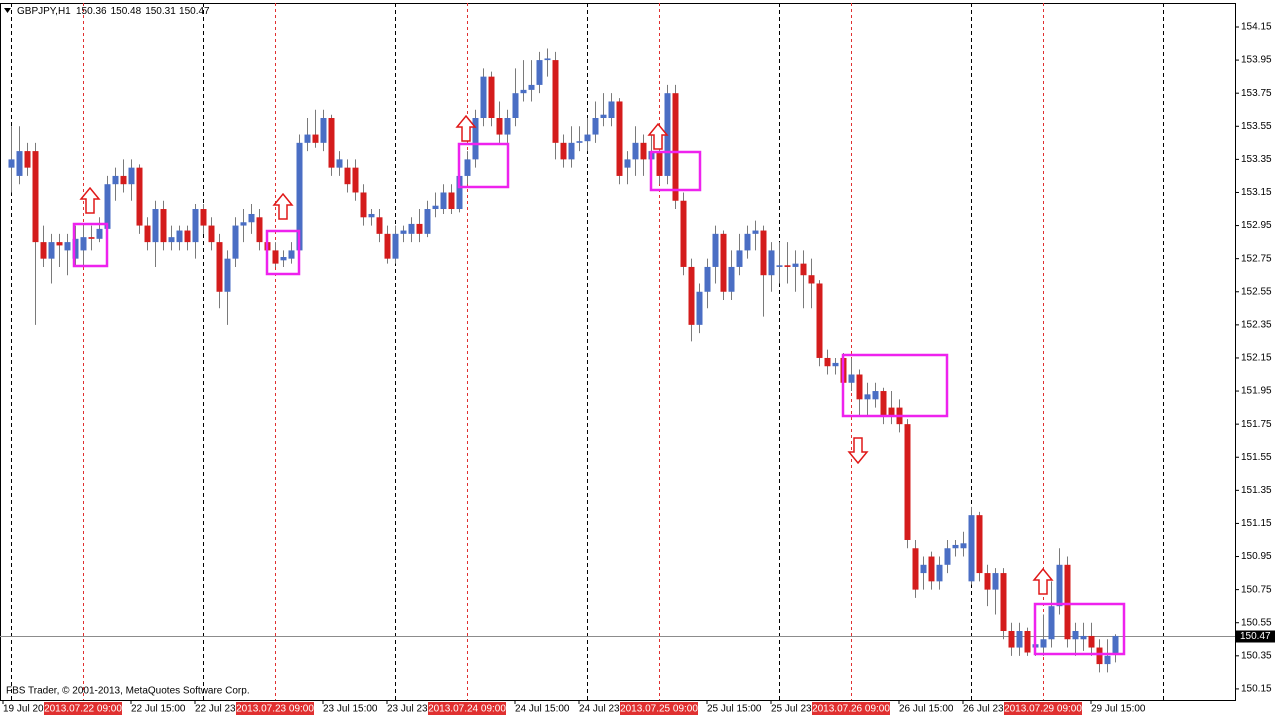 The image size is (1276, 717). What do you see at coordinates (851, 708) in the screenshot?
I see `vertical-line-label-bg` at bounding box center [851, 708].